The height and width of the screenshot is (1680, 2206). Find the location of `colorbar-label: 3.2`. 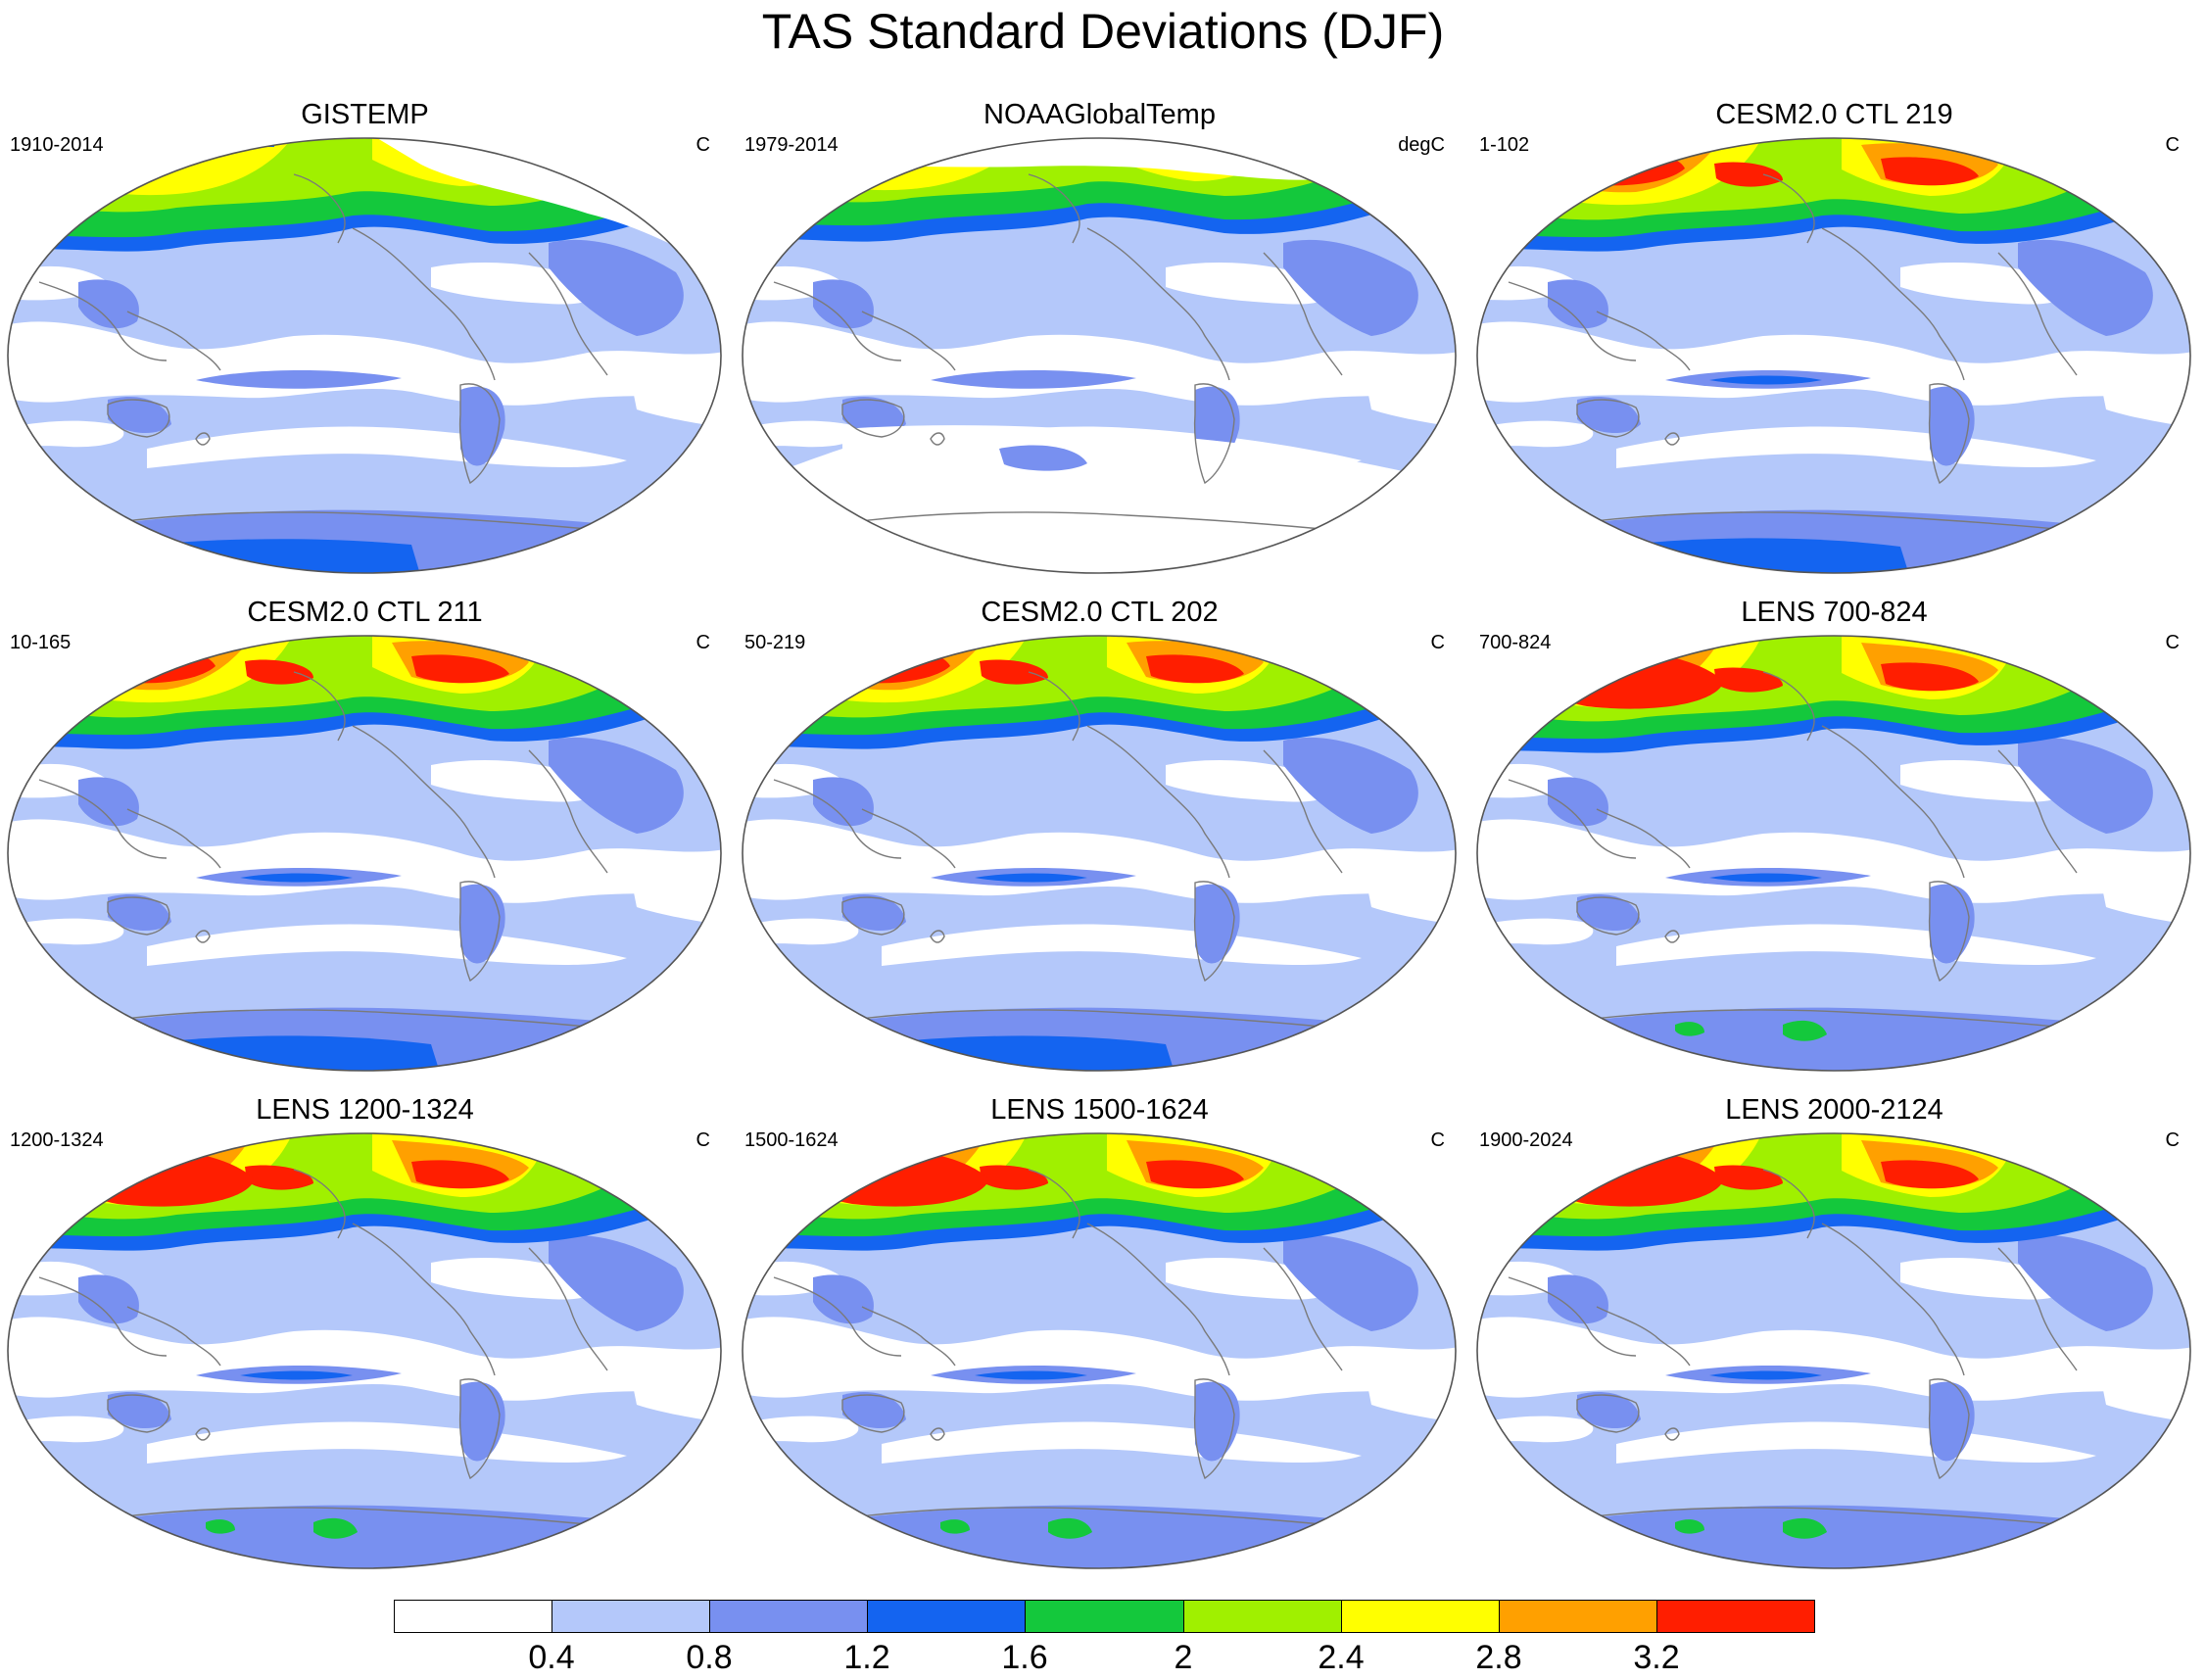

colorbar-label: 3.2 is located at coordinates (1656, 1657).